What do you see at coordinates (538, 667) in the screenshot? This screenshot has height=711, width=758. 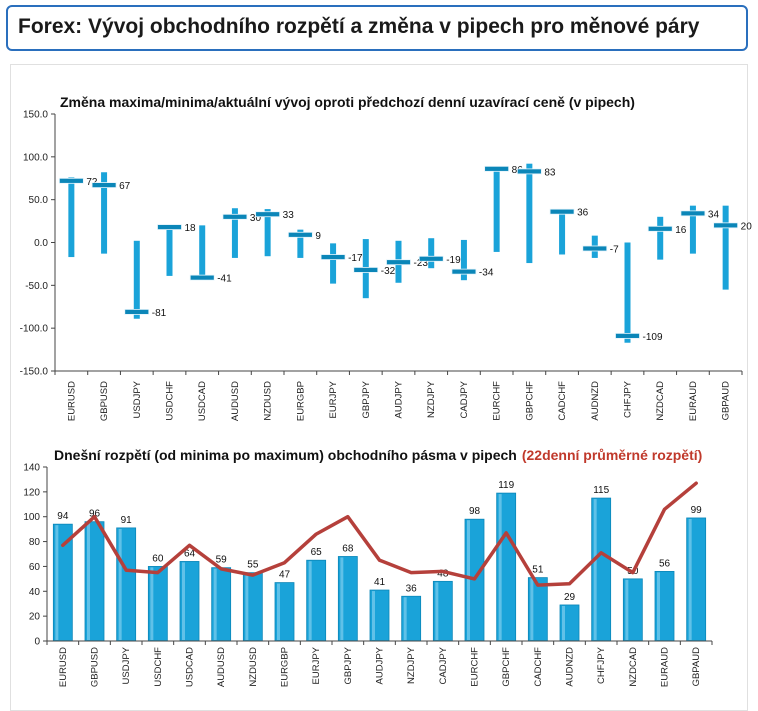 I see `bar-category-label: CADCHF` at bounding box center [538, 667].